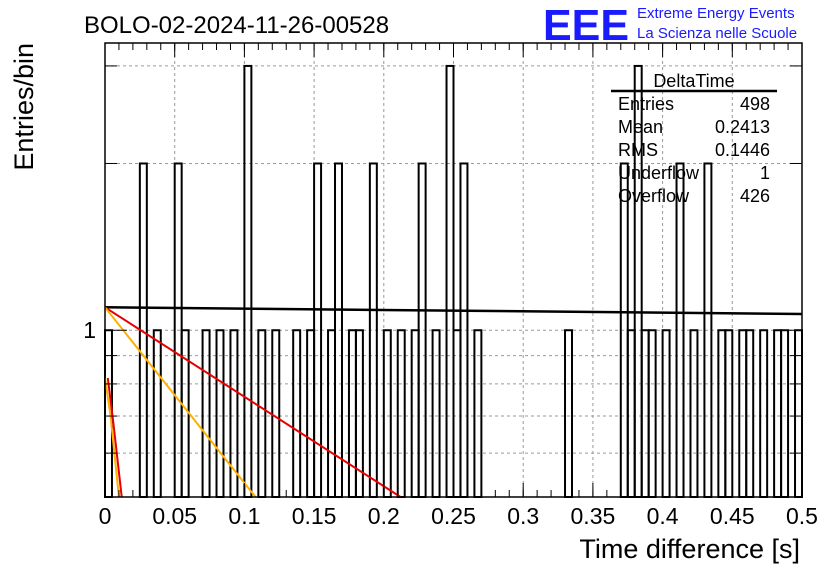 The height and width of the screenshot is (572, 836). Describe the element at coordinates (384, 516) in the screenshot. I see `x-tick-label: 0.2` at that location.